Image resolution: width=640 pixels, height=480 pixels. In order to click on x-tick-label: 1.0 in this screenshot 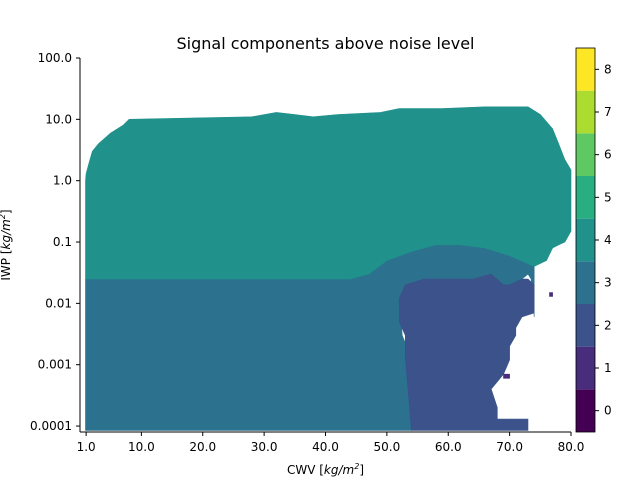, I will do `click(86, 447)`.